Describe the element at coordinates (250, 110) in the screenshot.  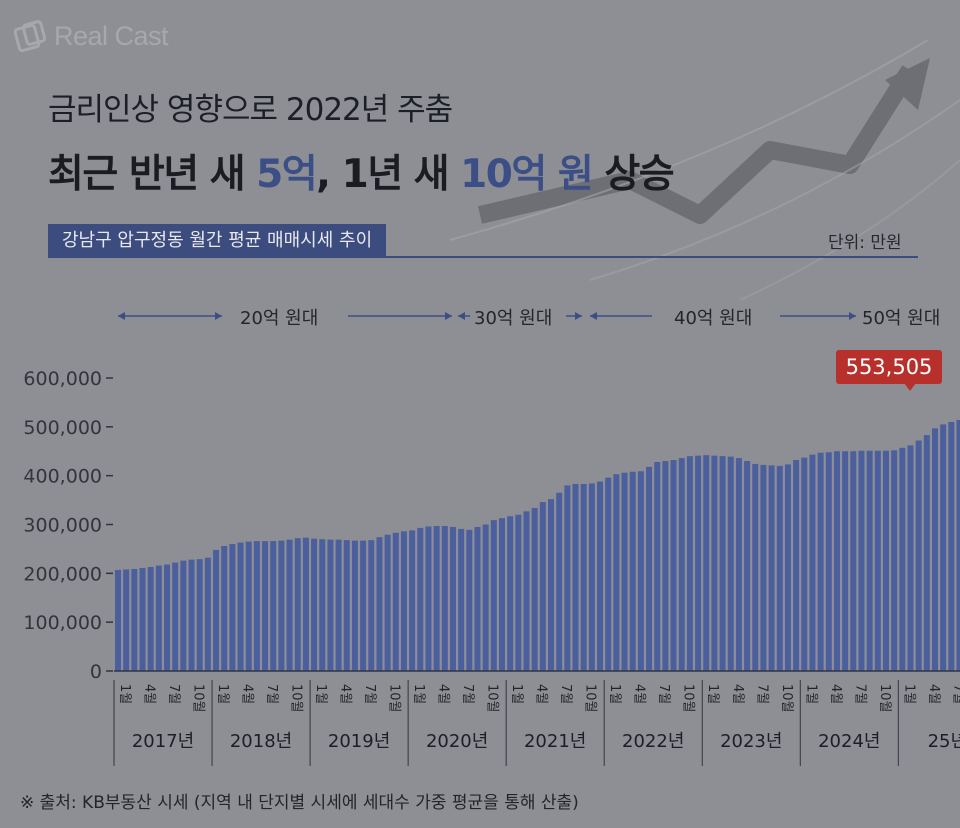
I see `headline: 금리인상 영향으로 2022년 주춤` at that location.